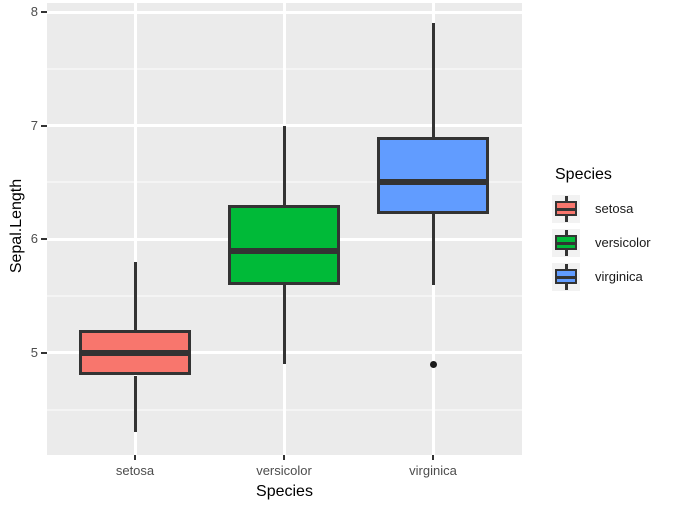  What do you see at coordinates (583, 174) in the screenshot?
I see `legend-title: Species` at bounding box center [583, 174].